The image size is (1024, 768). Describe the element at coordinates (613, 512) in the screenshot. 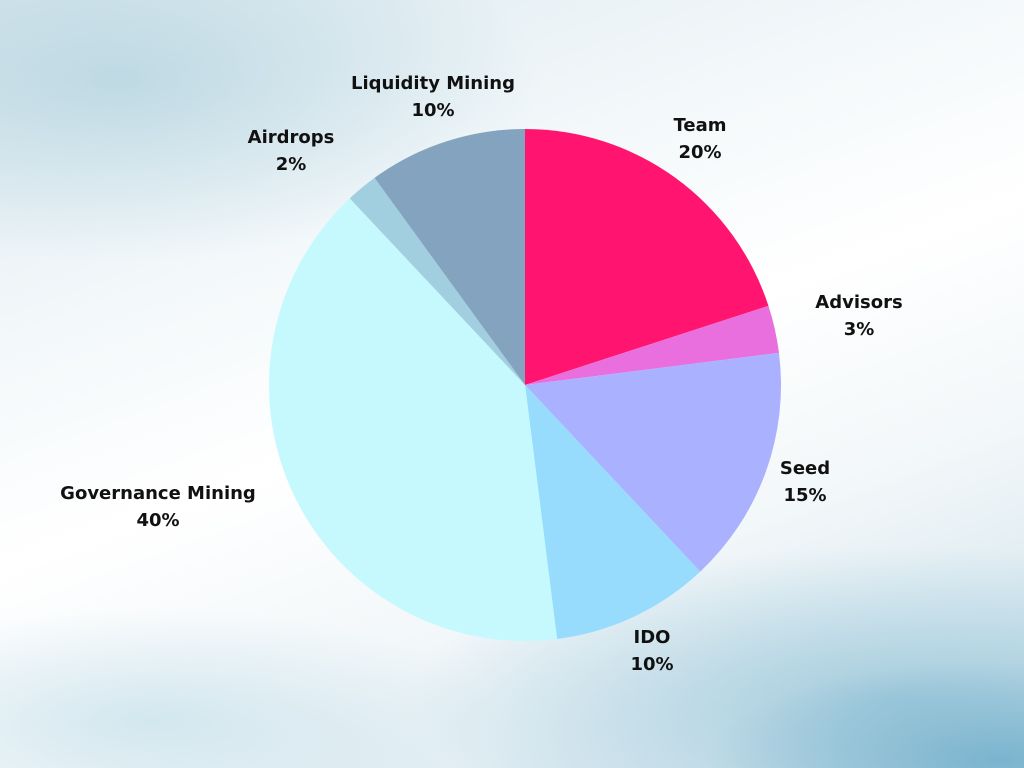

I see `pie-slice-ido` at that location.